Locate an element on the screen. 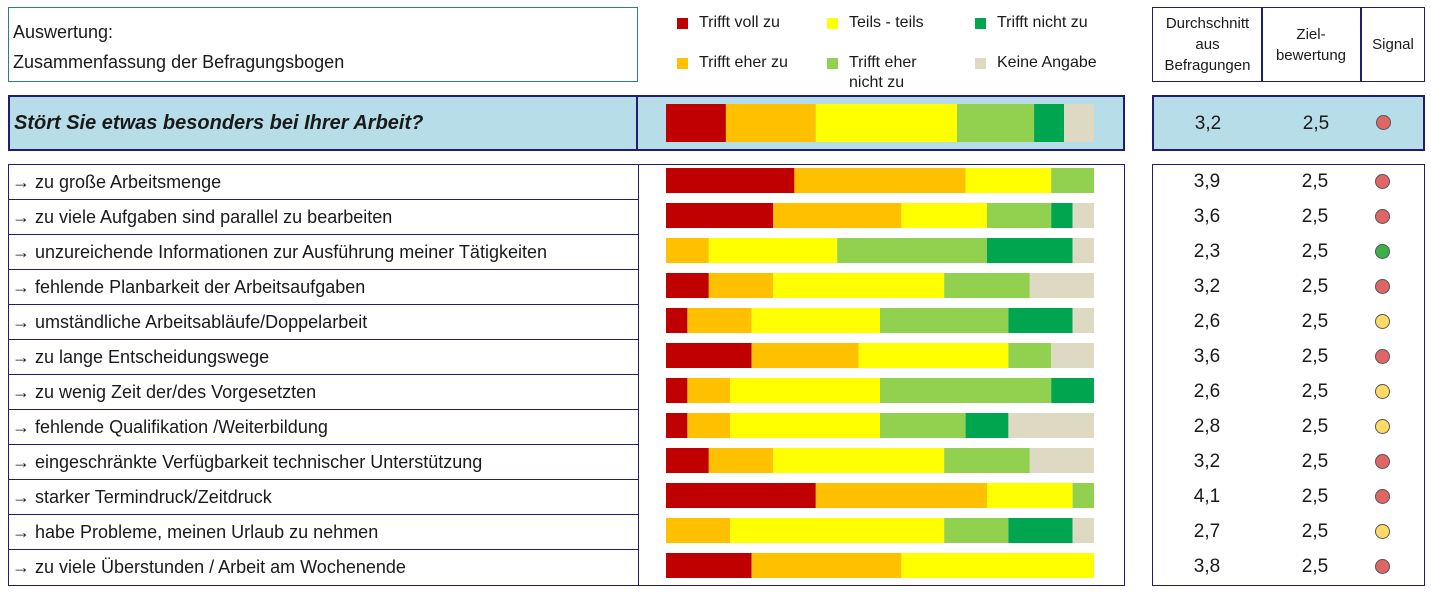 The image size is (1431, 592). item-average: 2,8 is located at coordinates (1207, 426).